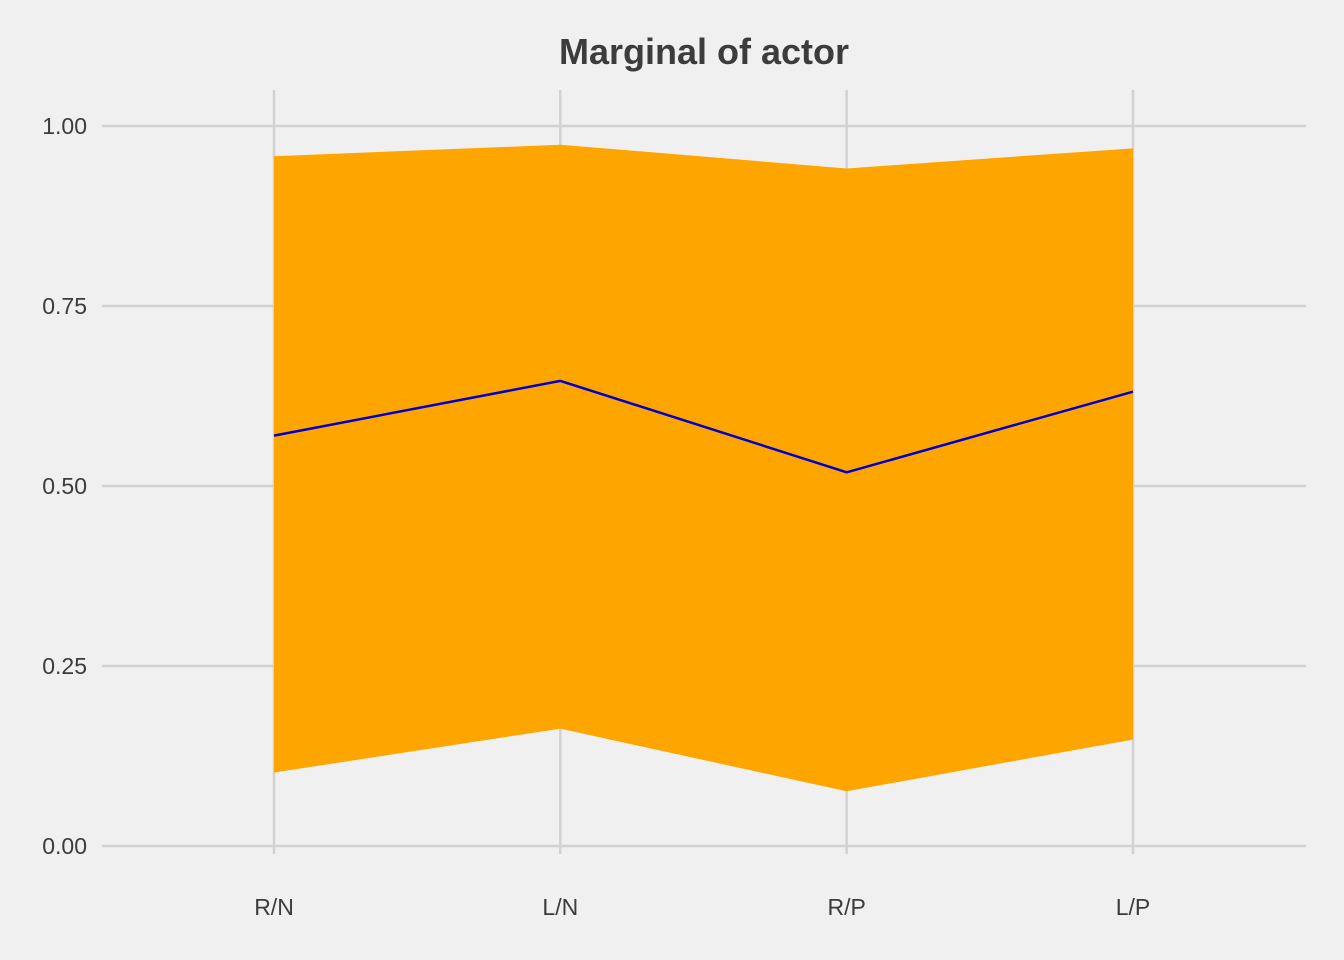  What do you see at coordinates (560, 907) in the screenshot?
I see `x-tick-label: L/N` at bounding box center [560, 907].